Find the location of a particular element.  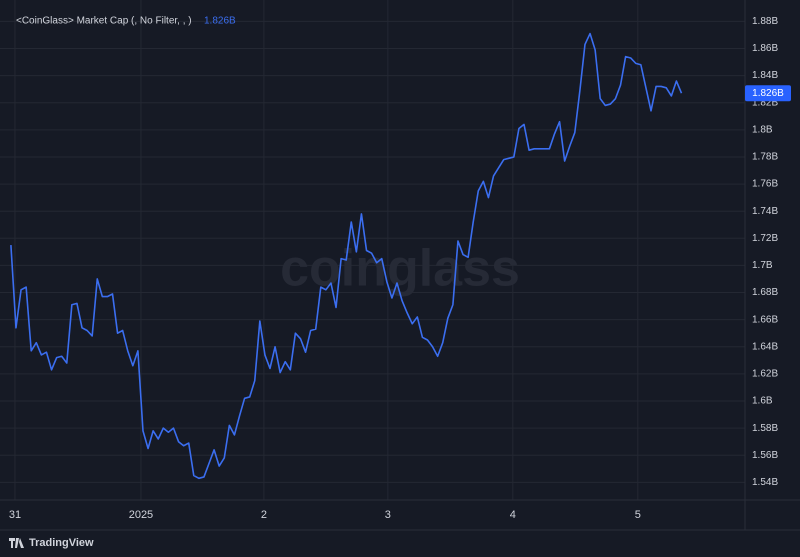

x-tick-label: 2025 is located at coordinates (141, 515).